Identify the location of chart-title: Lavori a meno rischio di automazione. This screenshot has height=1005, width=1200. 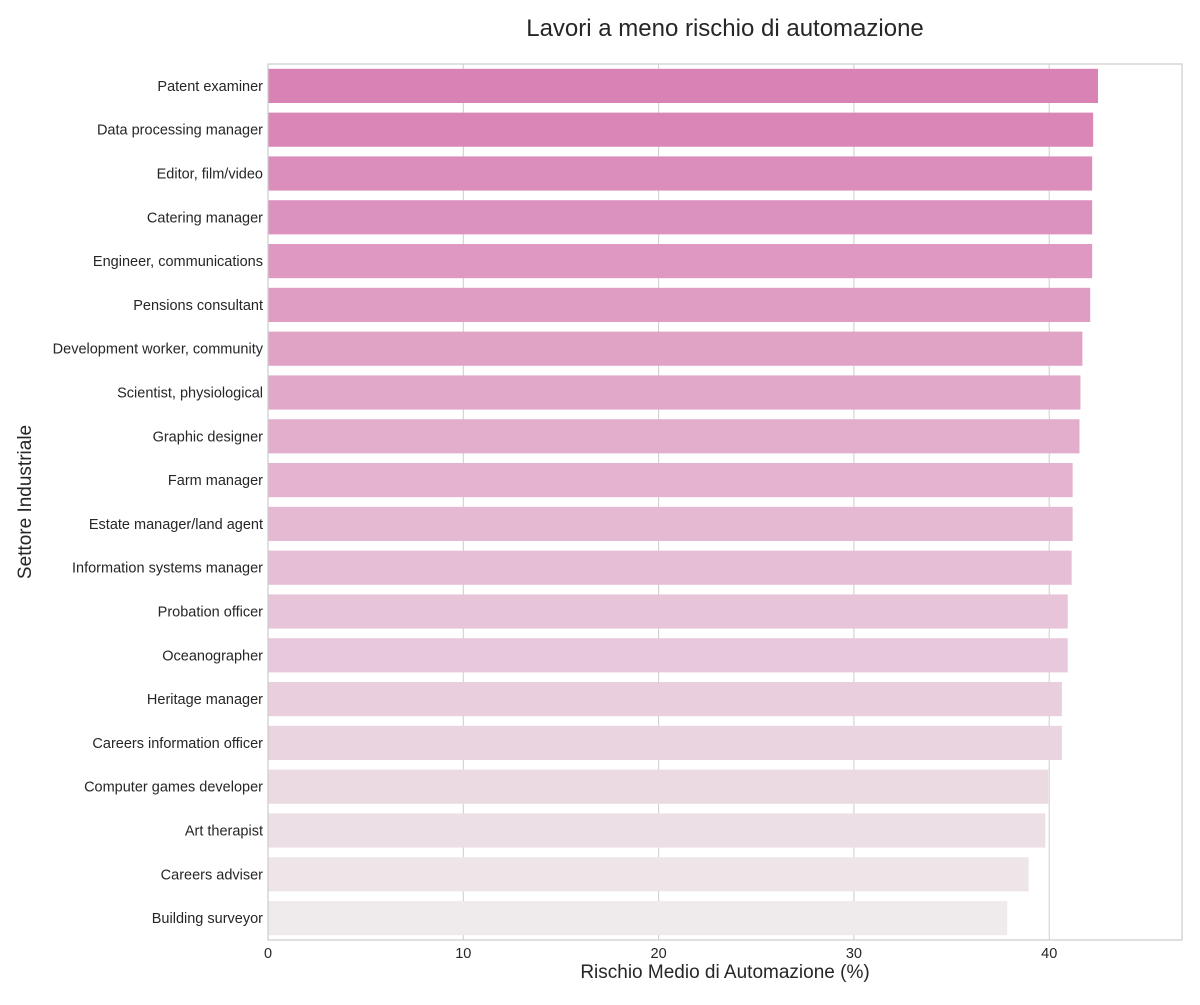
(725, 28).